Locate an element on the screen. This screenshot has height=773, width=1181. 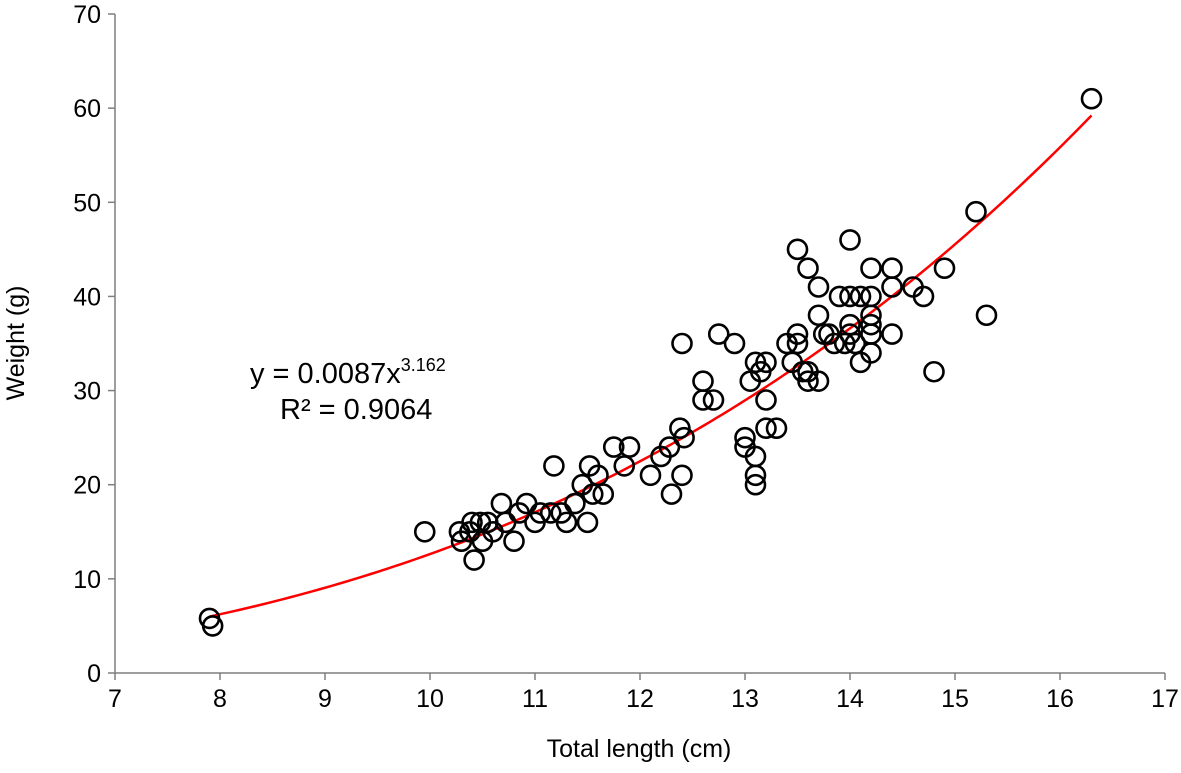
x-tick-label: 13 is located at coordinates (745, 699).